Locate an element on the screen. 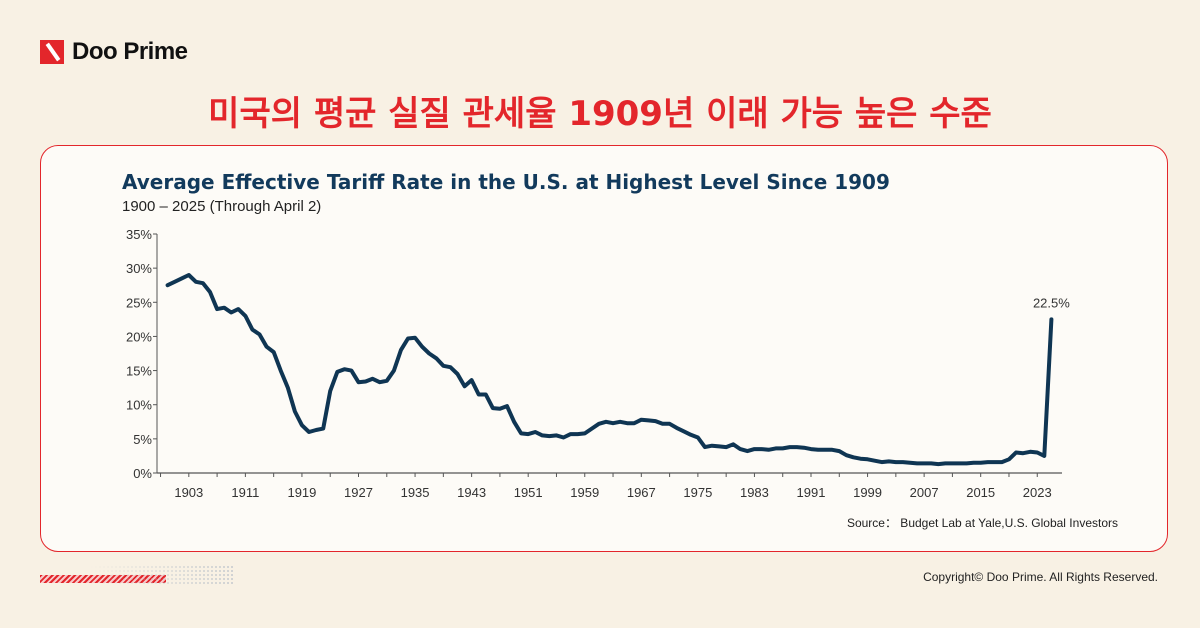 The height and width of the screenshot is (628, 1200). decorative-dots is located at coordinates (162, 575).